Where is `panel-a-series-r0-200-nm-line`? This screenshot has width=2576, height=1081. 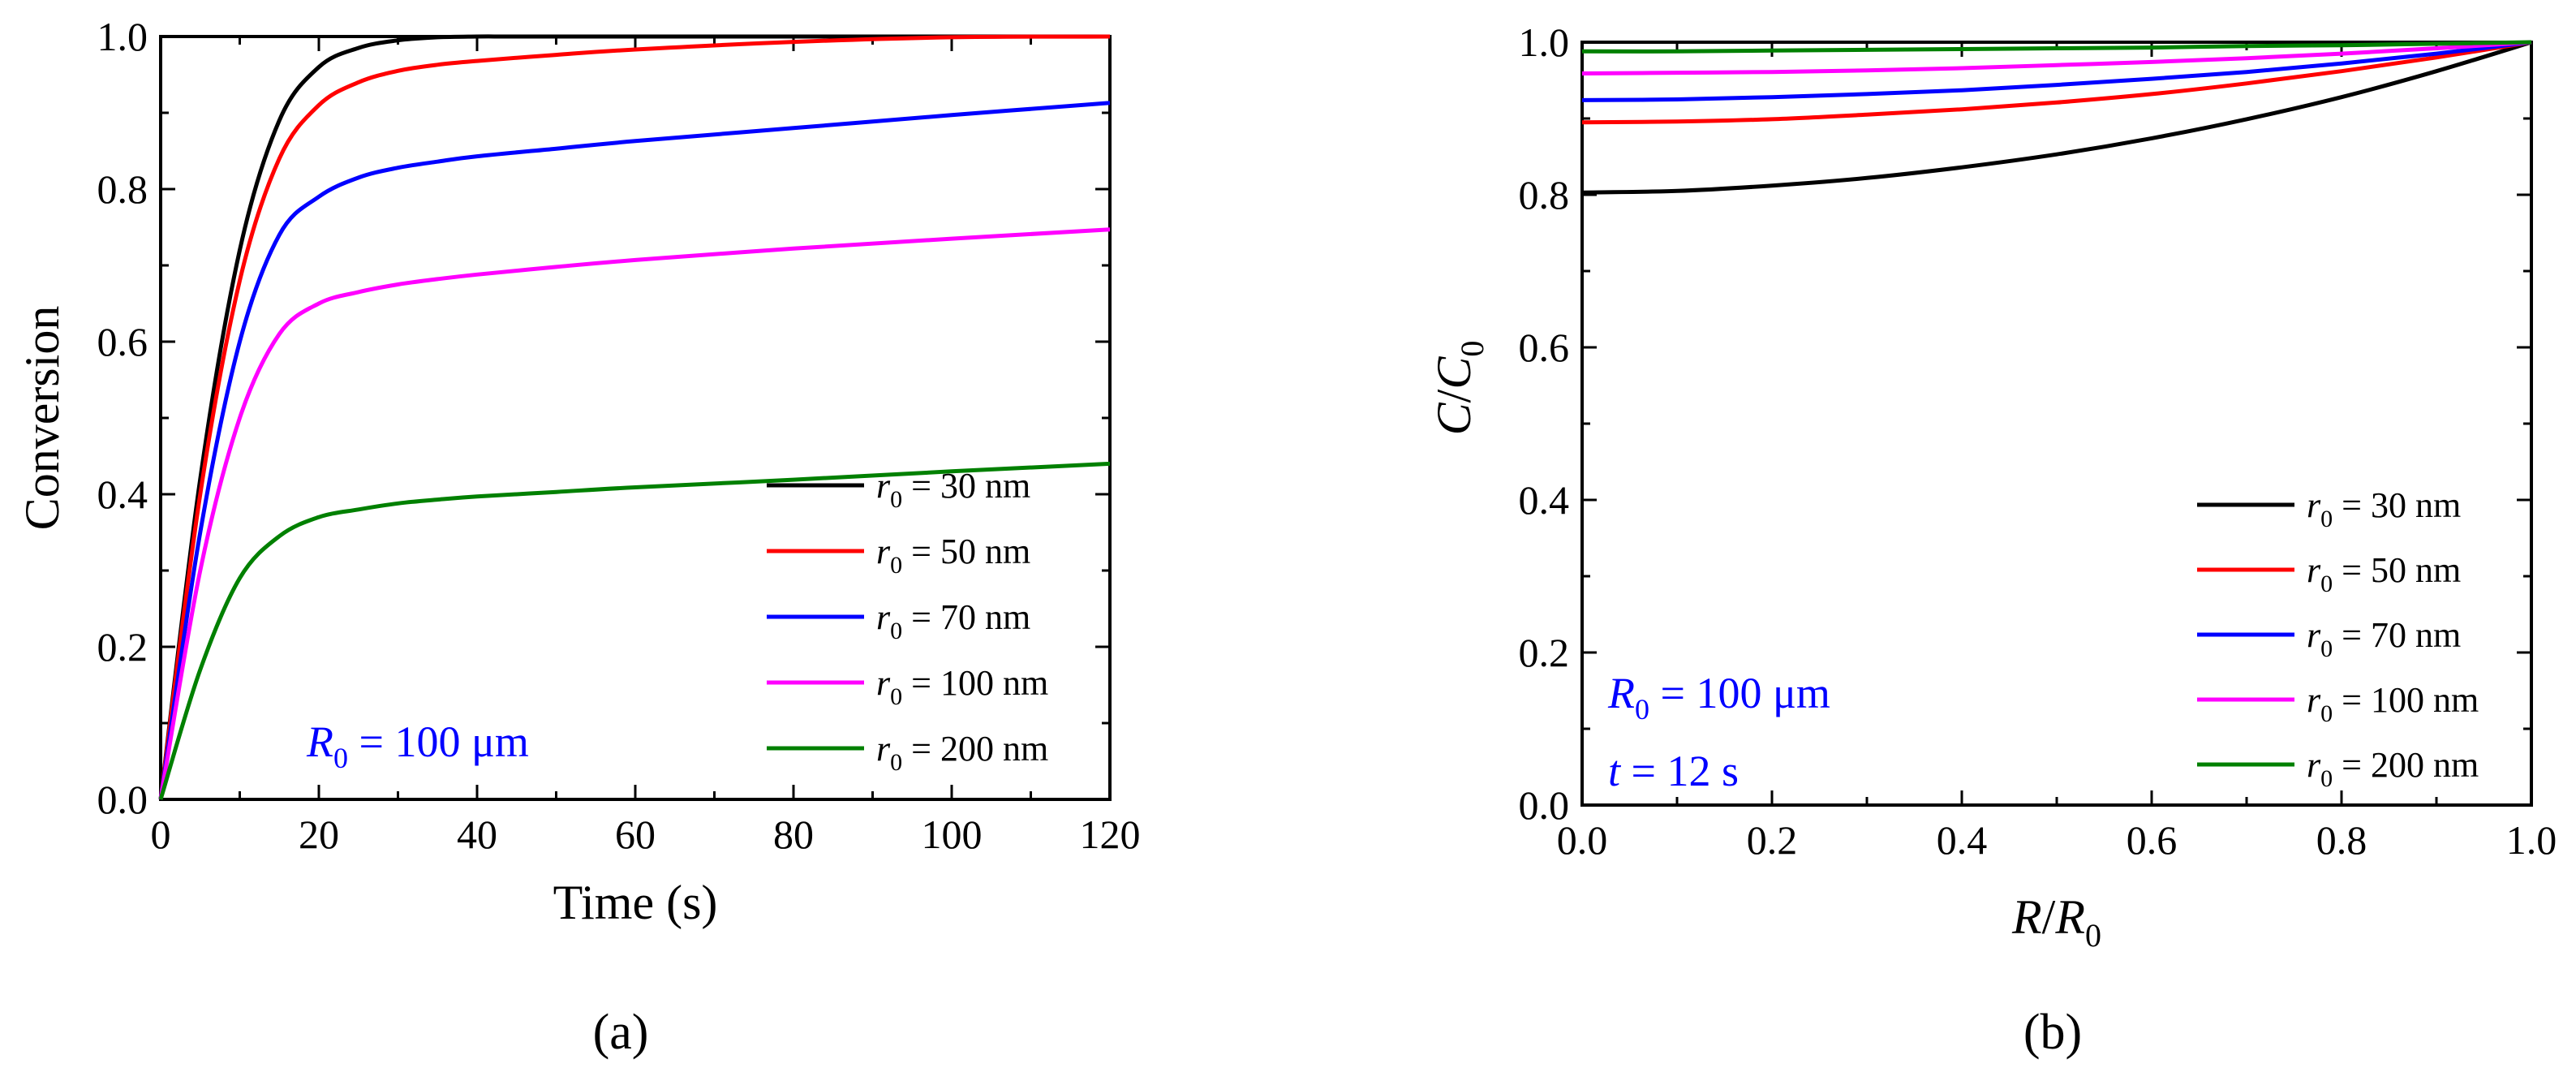
panel-a-series-r0-200-nm-line is located at coordinates (634, 630).